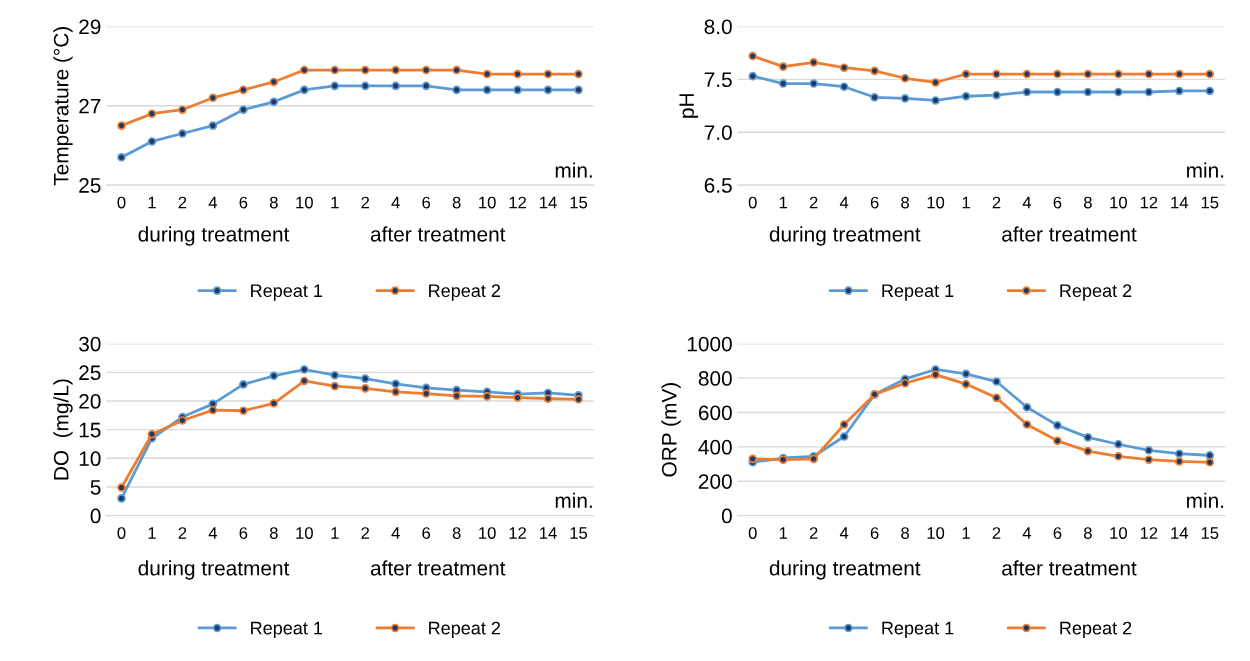  I want to click on y-tick-label: 27, so click(90, 106).